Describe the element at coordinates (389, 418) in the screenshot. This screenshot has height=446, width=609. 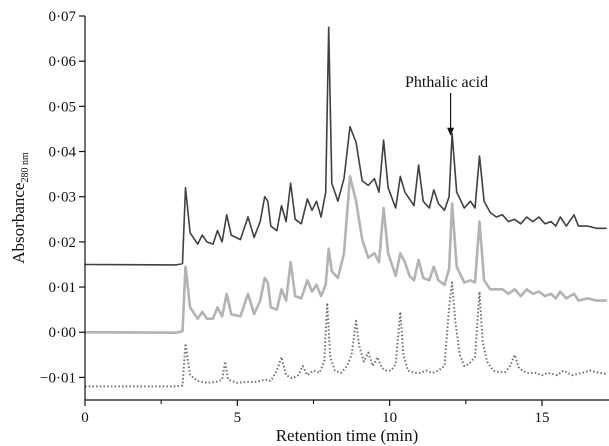
I see `x-tick-label: 10` at that location.